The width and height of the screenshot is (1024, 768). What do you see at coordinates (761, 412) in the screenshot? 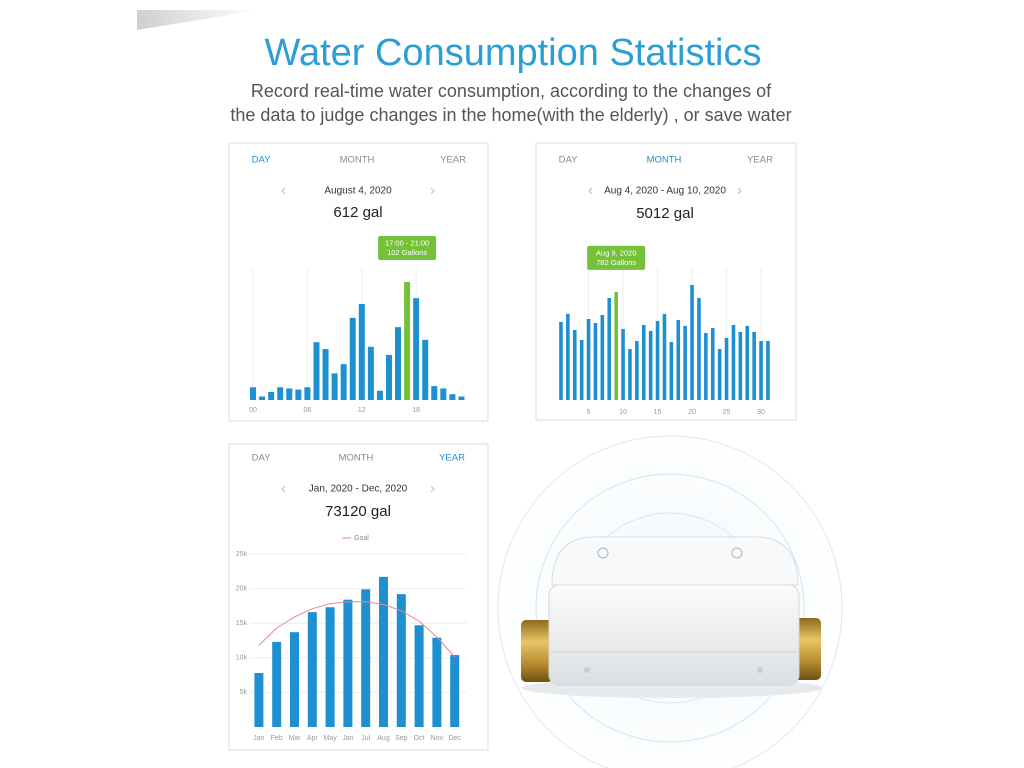
I see `x-tick-label: 30` at bounding box center [761, 412].